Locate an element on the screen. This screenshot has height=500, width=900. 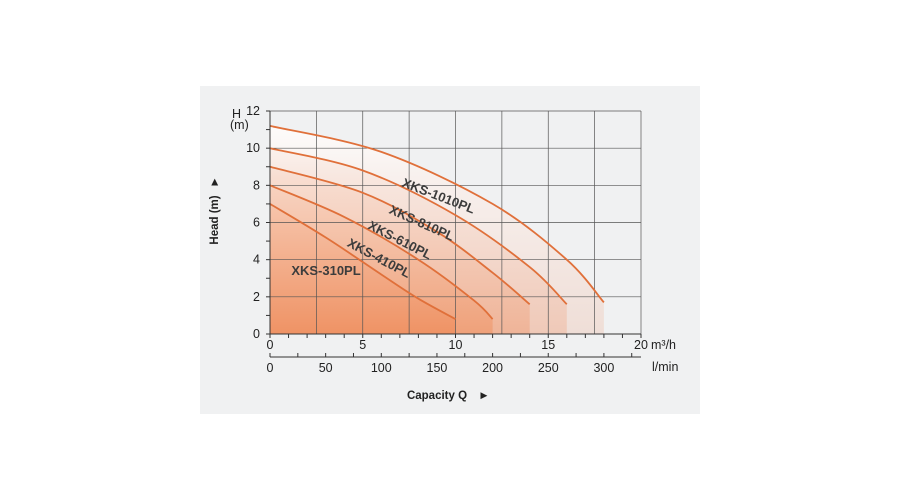
x-tick-label: 5 is located at coordinates (362, 345).